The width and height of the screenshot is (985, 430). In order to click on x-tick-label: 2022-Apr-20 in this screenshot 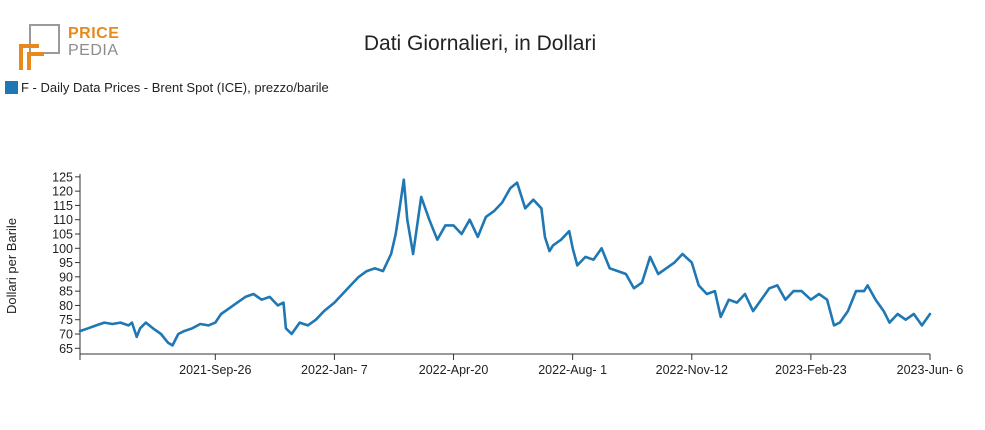, I will do `click(454, 370)`.